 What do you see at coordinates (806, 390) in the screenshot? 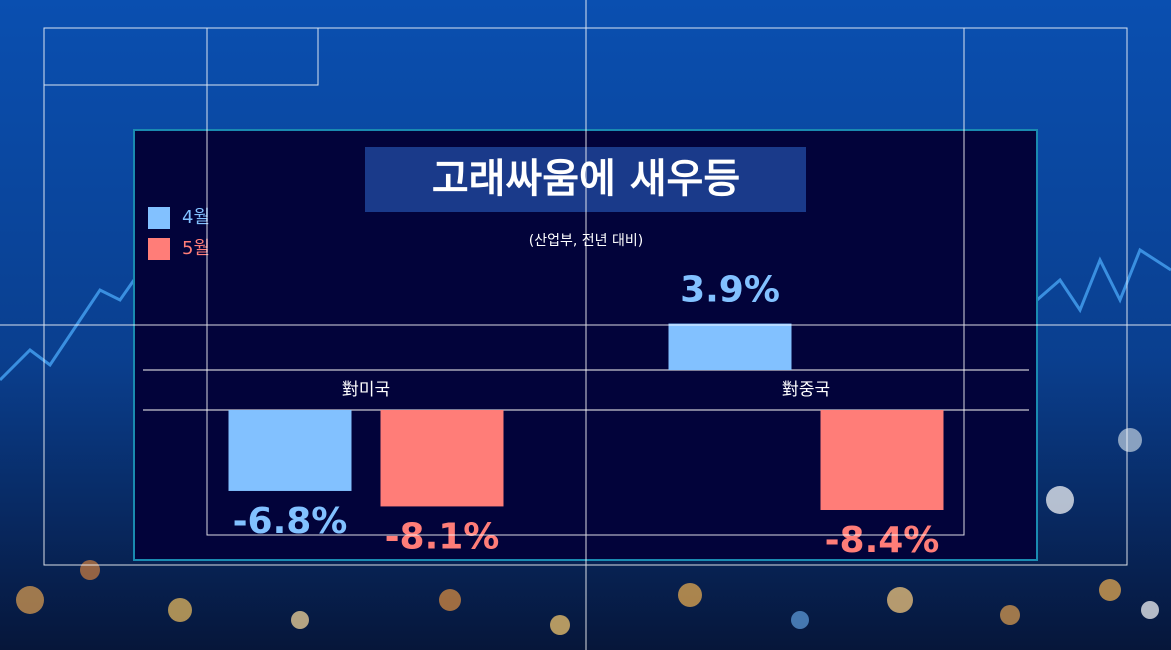
I see `category-label: 對중국` at bounding box center [806, 390].